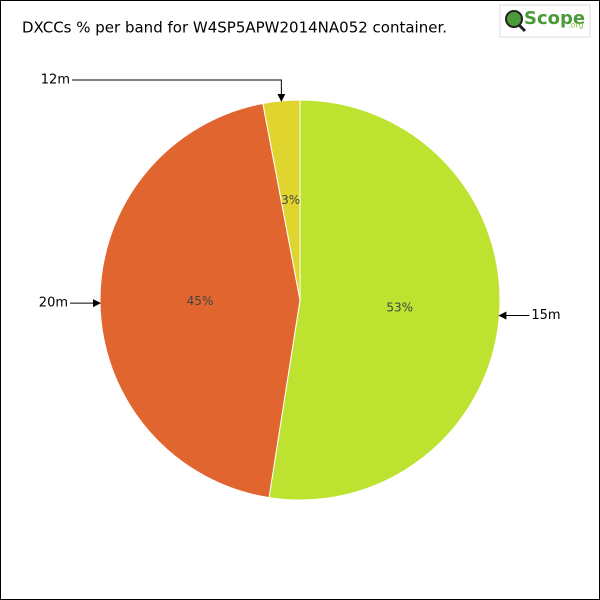  Describe the element at coordinates (554, 18) in the screenshot. I see `logo-text: Scope` at that location.